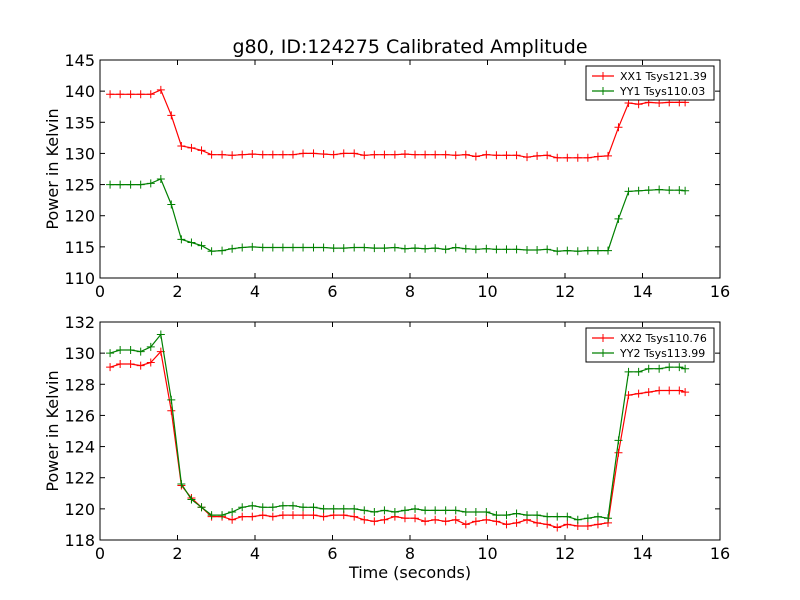 Image resolution: width=800 pixels, height=600 pixels. I want to click on x-tick-label: 10, so click(487, 291).